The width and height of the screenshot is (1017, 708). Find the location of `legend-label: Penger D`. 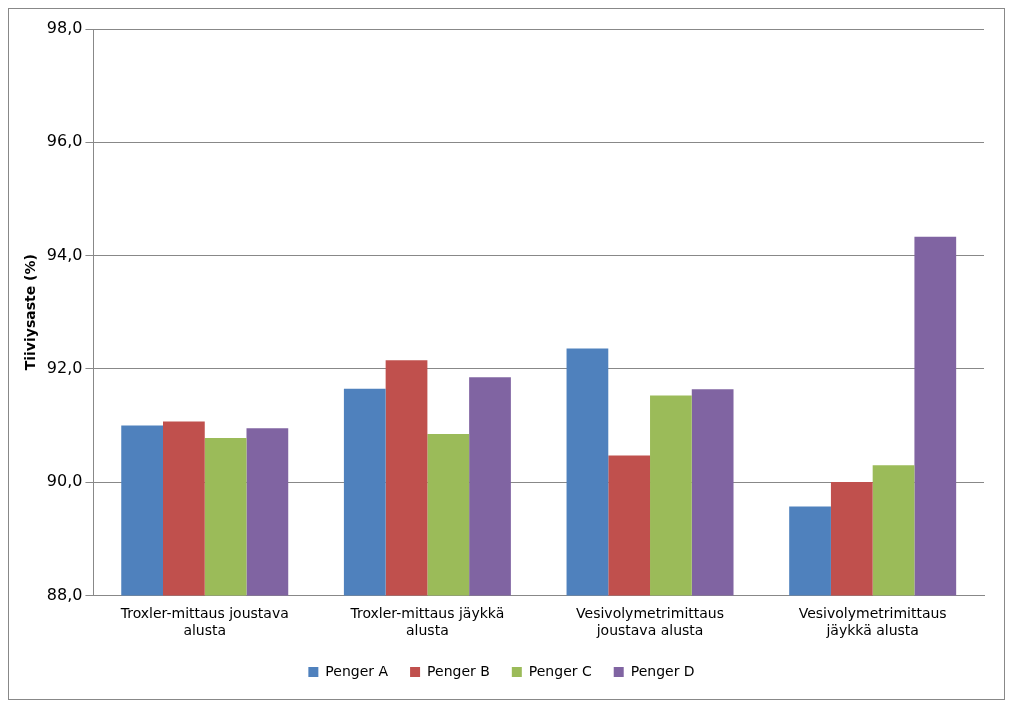

legend-label: Penger D is located at coordinates (662, 670).